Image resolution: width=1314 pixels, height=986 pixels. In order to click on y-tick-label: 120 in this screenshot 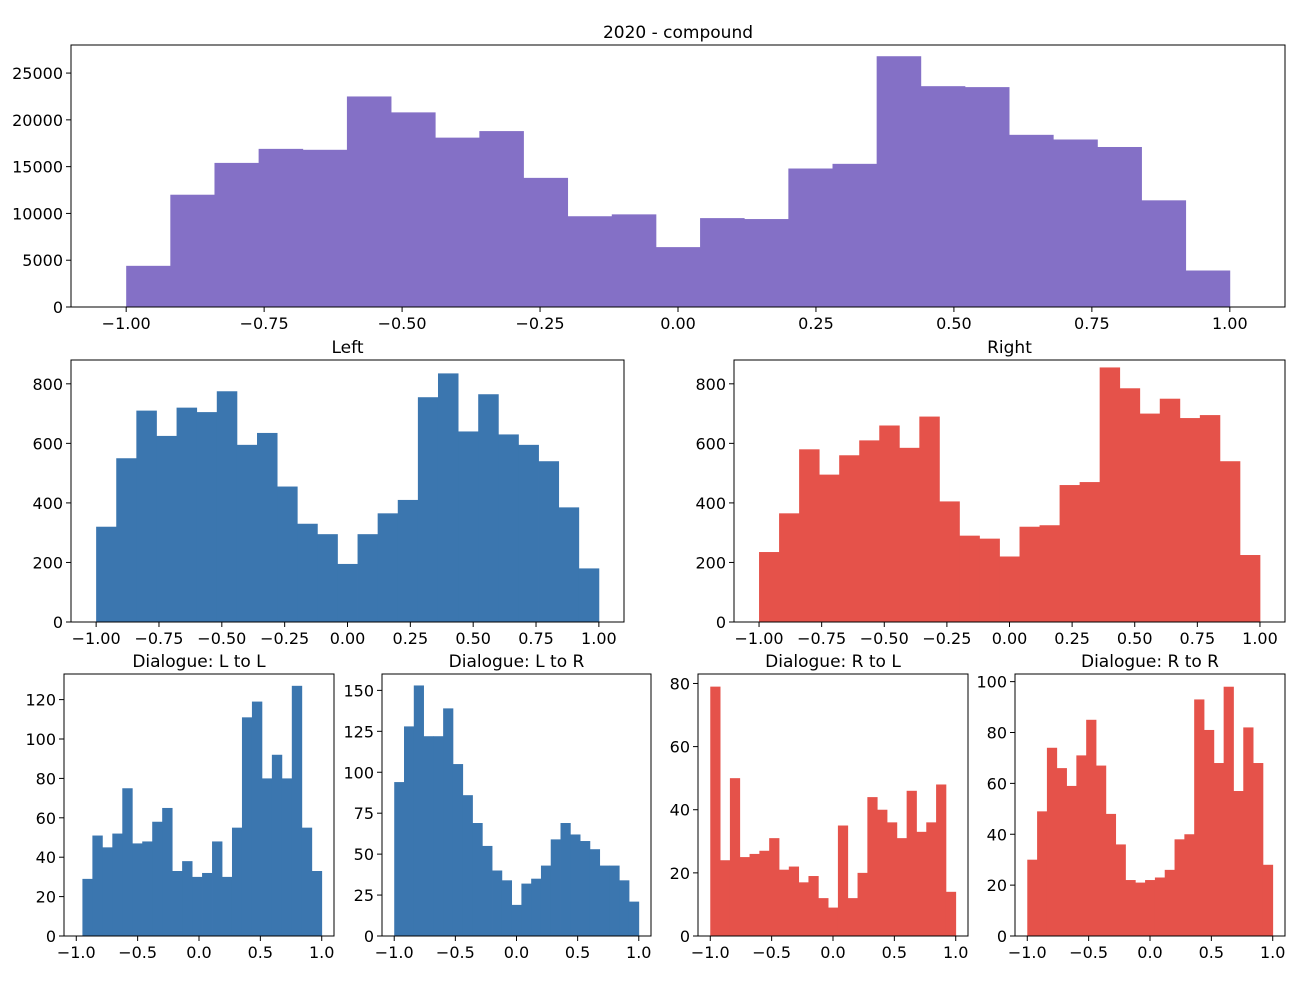, I will do `click(40, 700)`.